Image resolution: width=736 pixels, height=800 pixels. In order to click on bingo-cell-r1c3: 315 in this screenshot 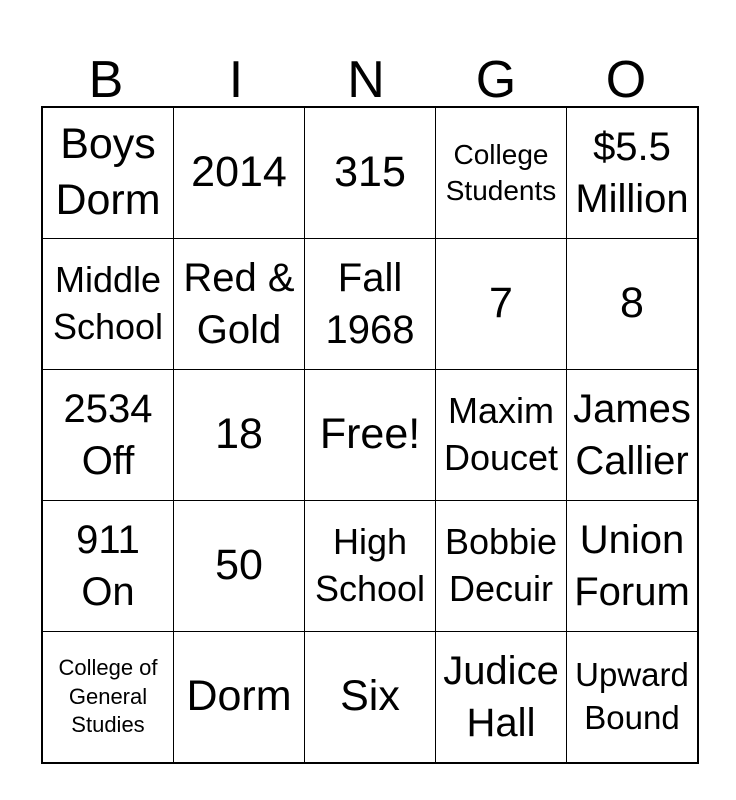, I will do `click(370, 172)`.